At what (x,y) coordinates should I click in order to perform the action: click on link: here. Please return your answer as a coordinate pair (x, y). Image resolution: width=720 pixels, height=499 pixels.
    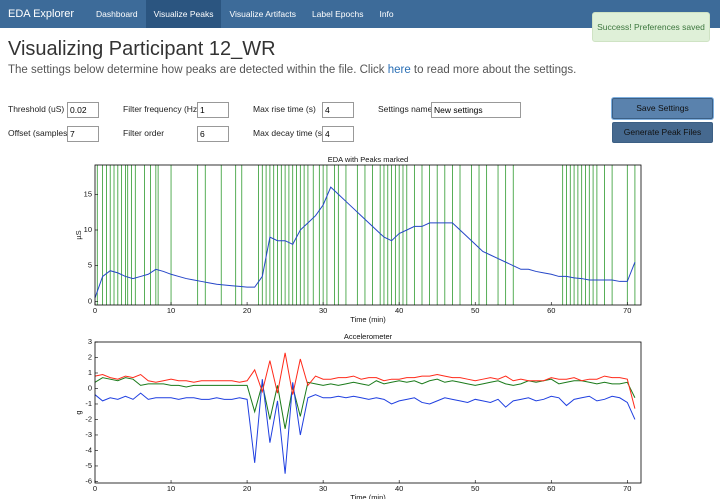
    Looking at the image, I should click on (399, 70).